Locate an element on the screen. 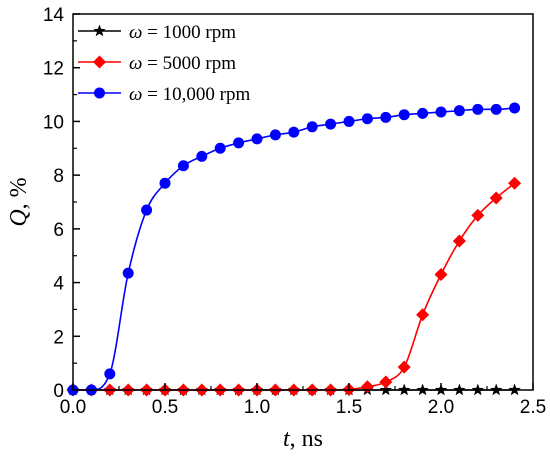  x-tick-label: 2.0 is located at coordinates (441, 407).